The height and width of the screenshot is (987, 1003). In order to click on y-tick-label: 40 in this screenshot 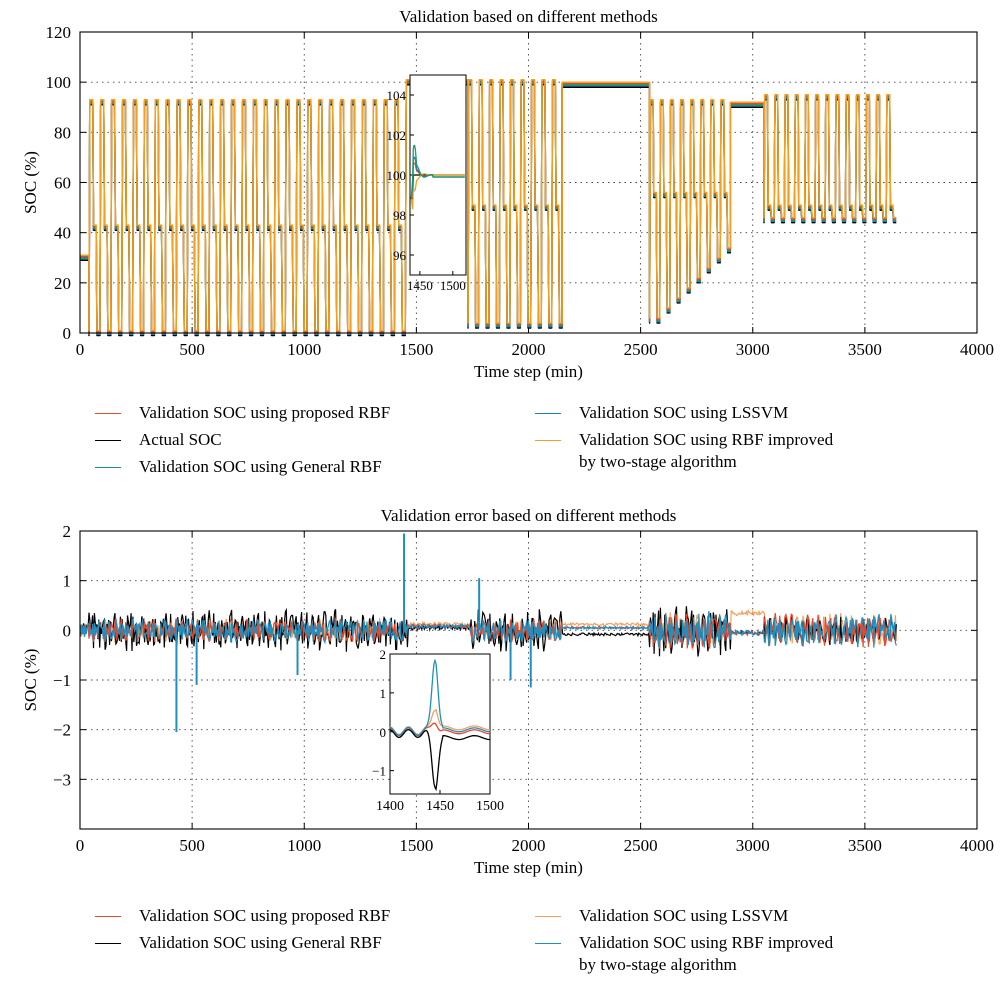, I will do `click(62, 233)`.